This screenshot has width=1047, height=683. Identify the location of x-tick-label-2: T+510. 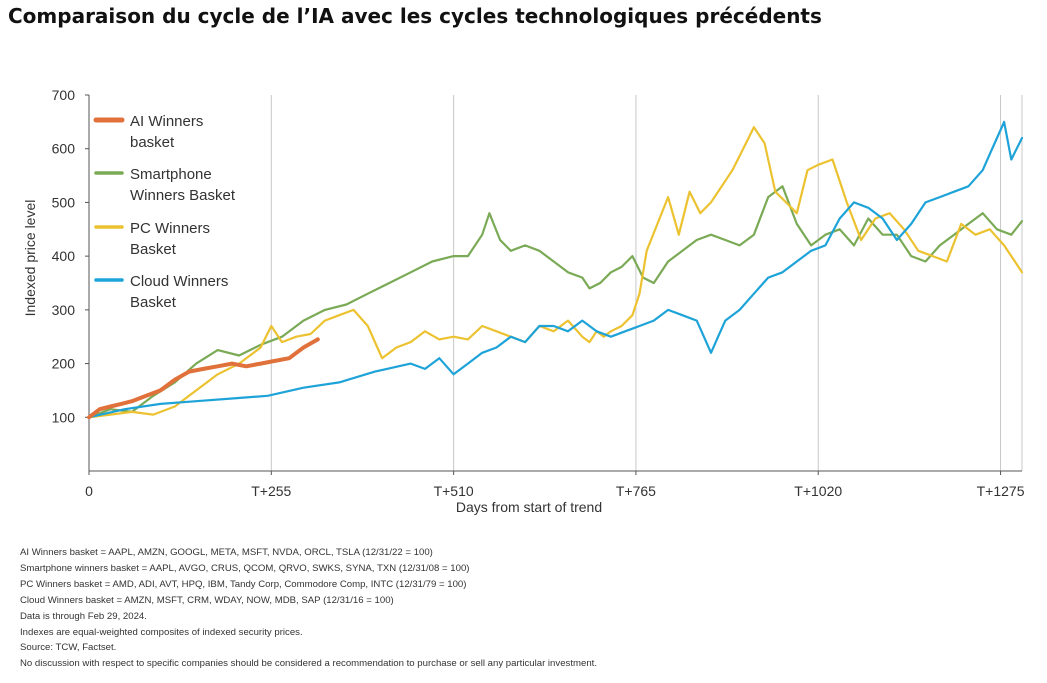
(454, 491).